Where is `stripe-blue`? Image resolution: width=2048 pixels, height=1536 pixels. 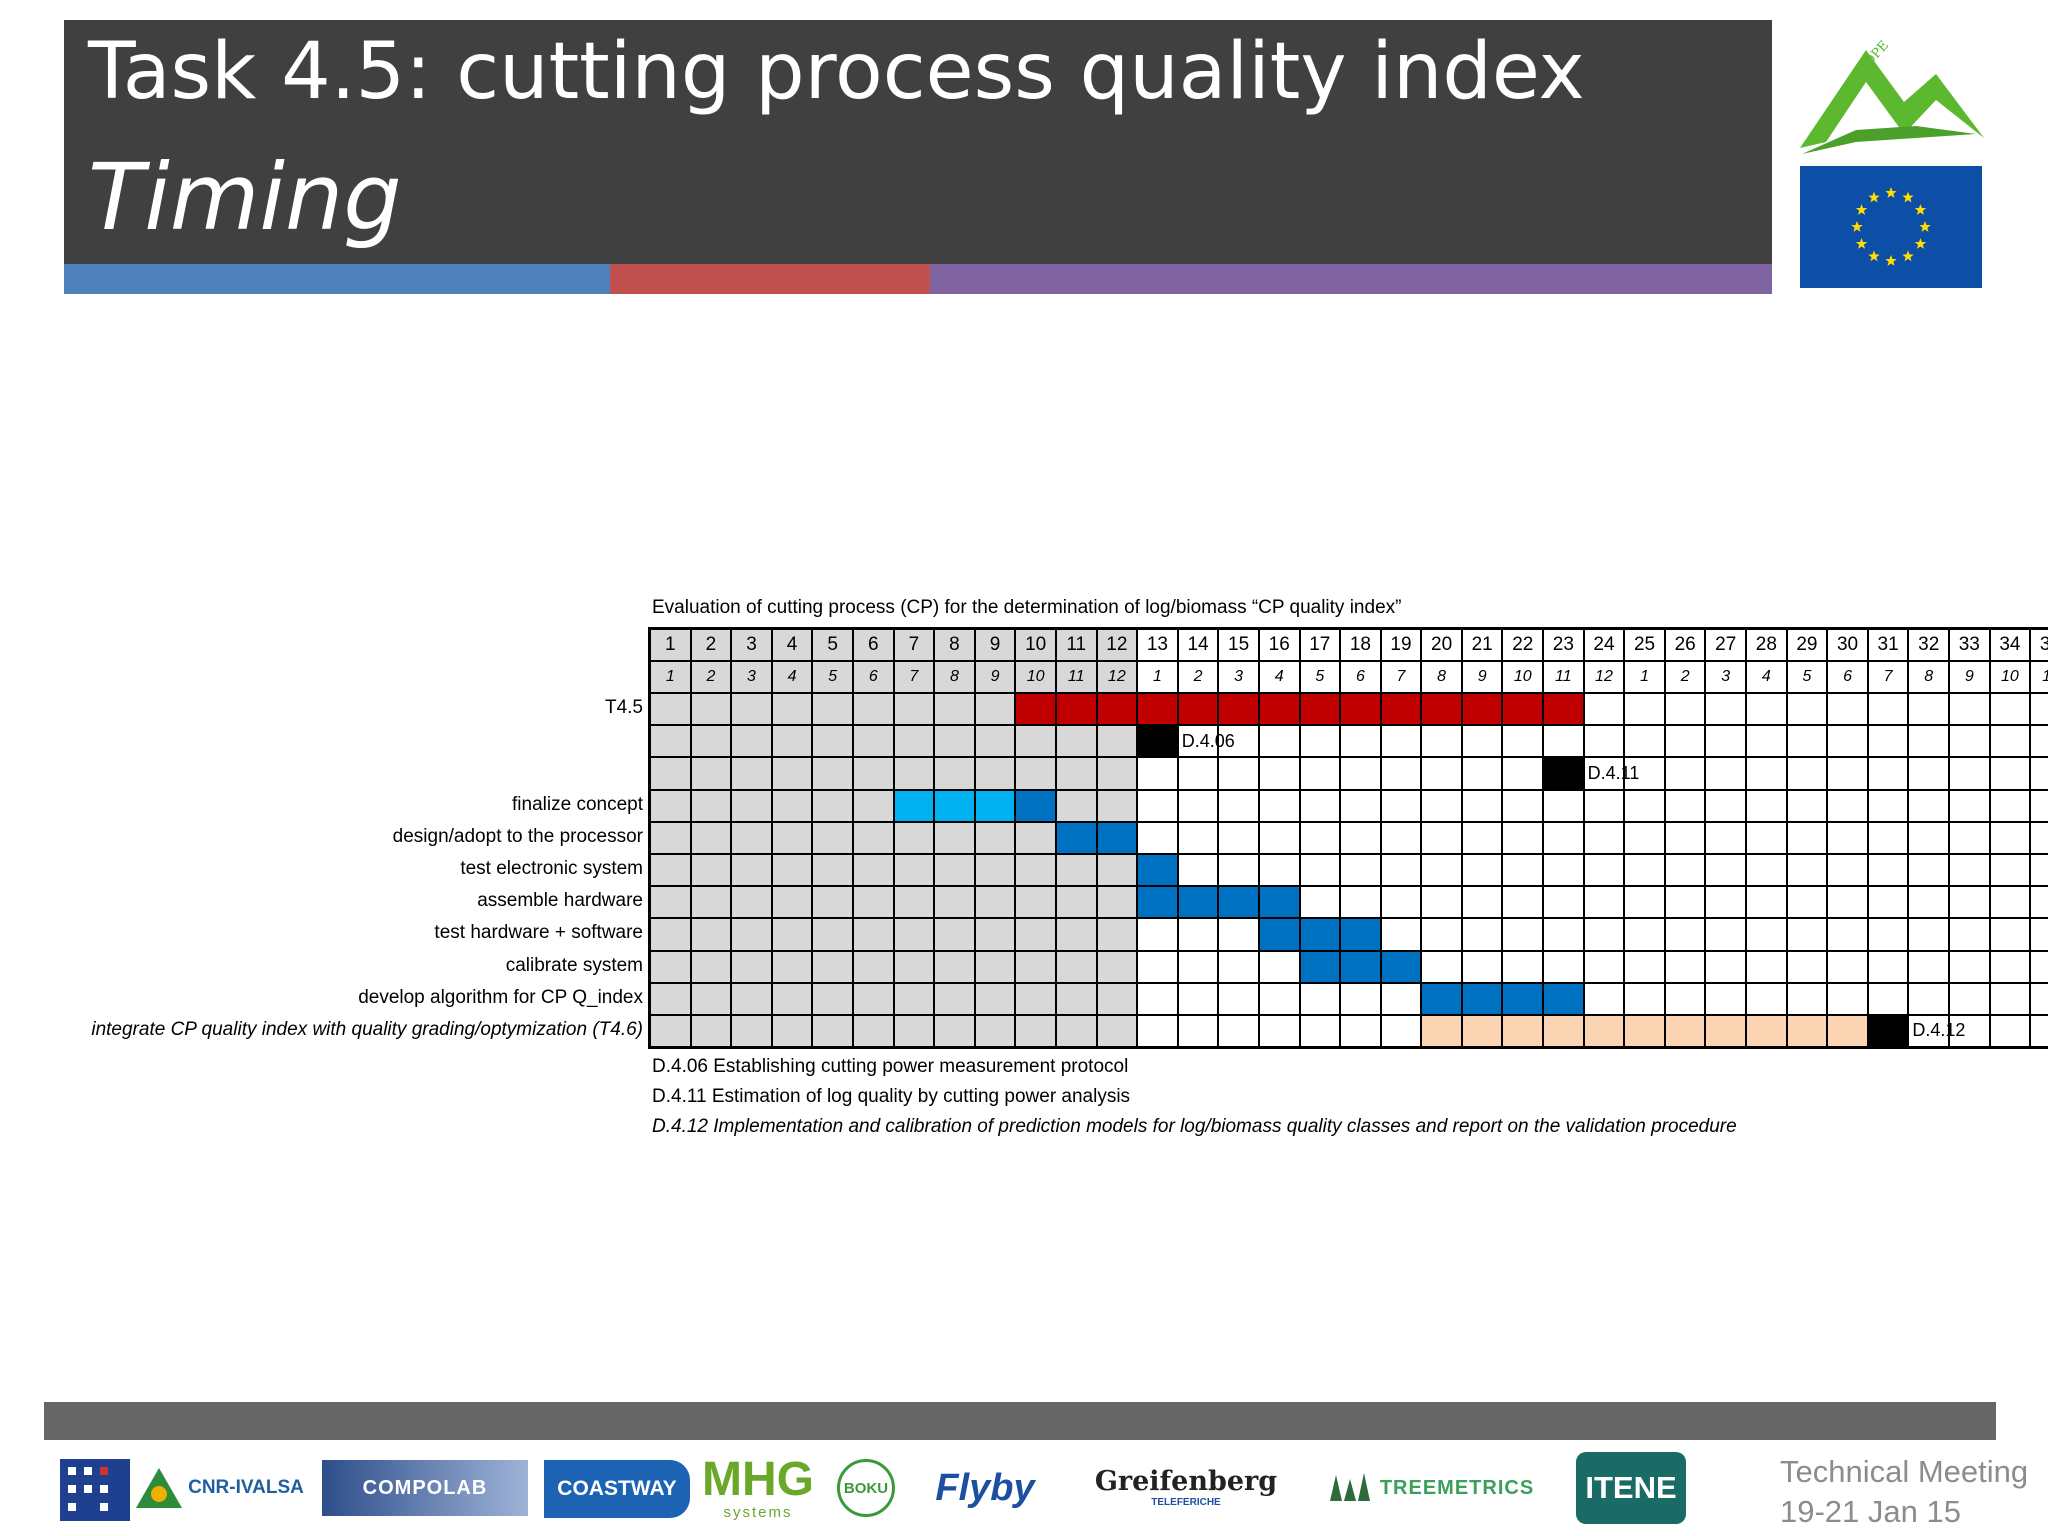 stripe-blue is located at coordinates (337, 279).